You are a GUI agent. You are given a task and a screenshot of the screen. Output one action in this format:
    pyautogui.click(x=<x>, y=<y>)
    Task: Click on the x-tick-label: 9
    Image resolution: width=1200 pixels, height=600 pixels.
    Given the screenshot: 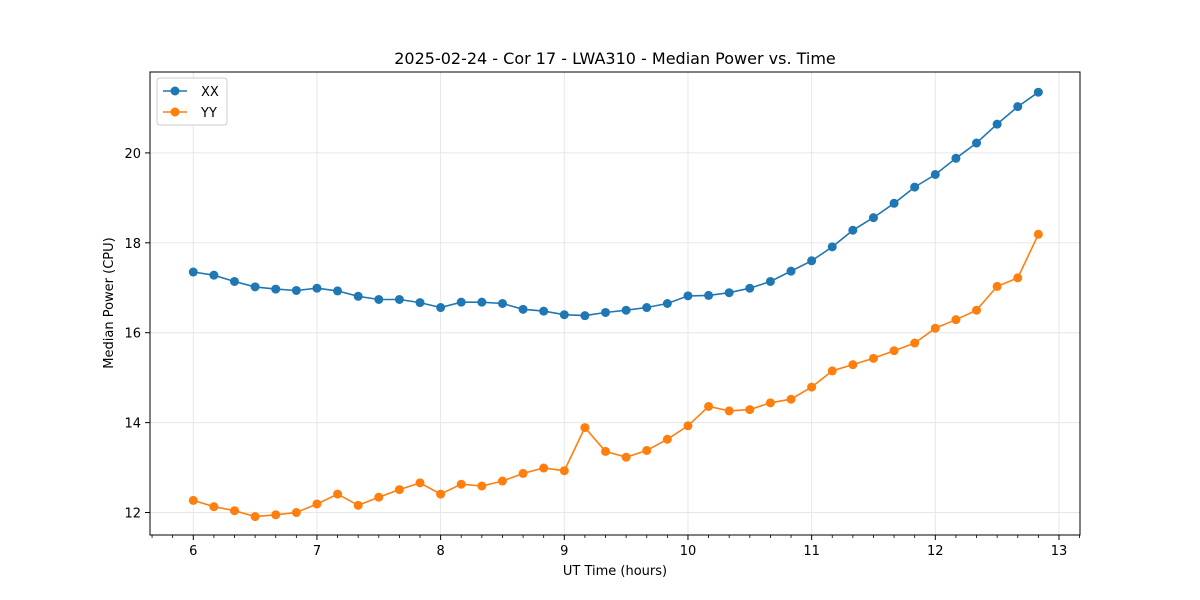 What is the action you would take?
    pyautogui.click(x=564, y=551)
    